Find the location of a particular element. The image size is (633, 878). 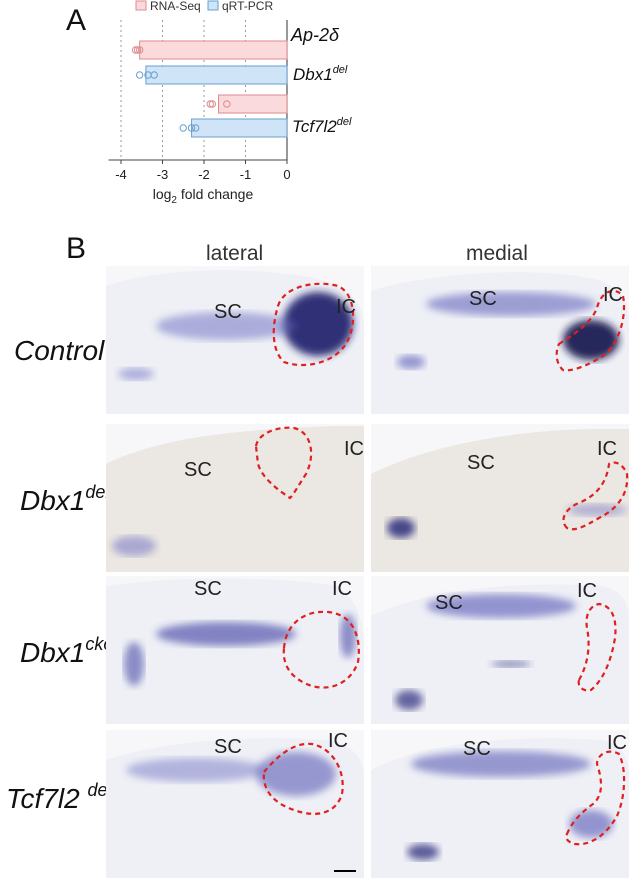

tile-dbx1del-lateral: SC IC is located at coordinates (235, 498).